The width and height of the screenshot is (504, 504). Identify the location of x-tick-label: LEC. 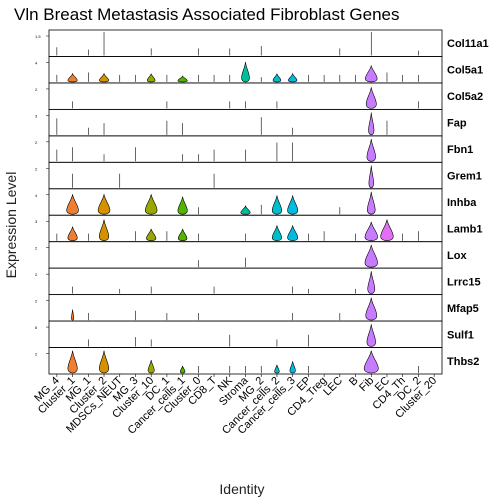
(333, 387).